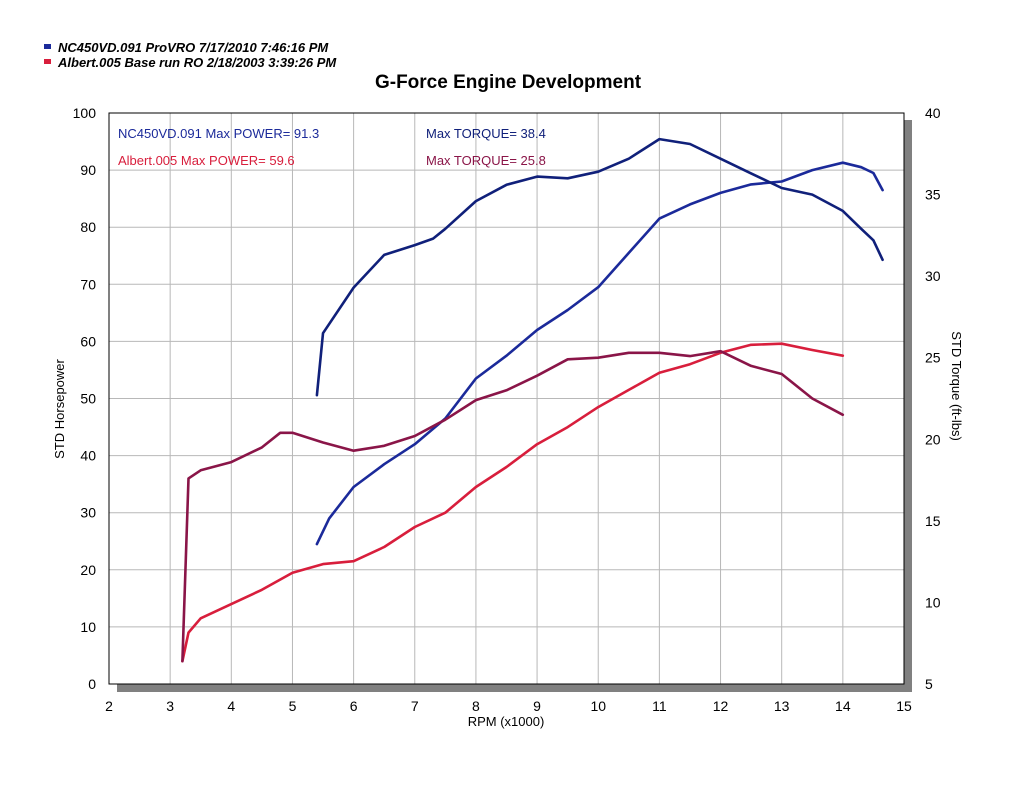 Image resolution: width=1024 pixels, height=791 pixels. I want to click on y-tick-label: 20, so click(88, 570).